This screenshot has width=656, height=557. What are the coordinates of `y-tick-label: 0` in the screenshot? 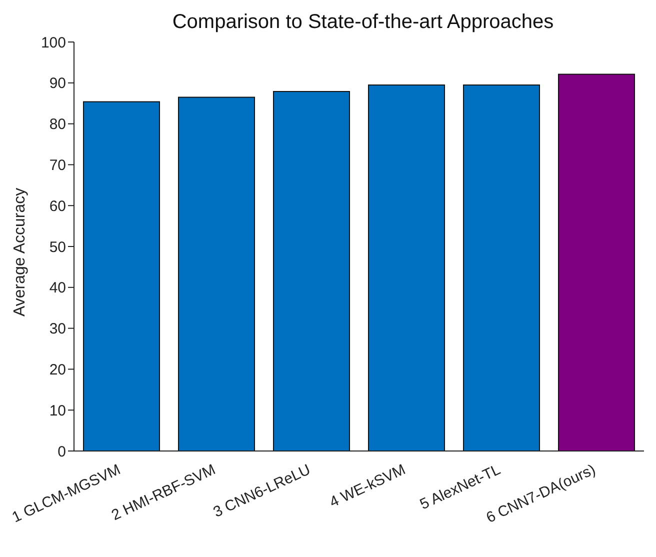 It's located at (62, 451).